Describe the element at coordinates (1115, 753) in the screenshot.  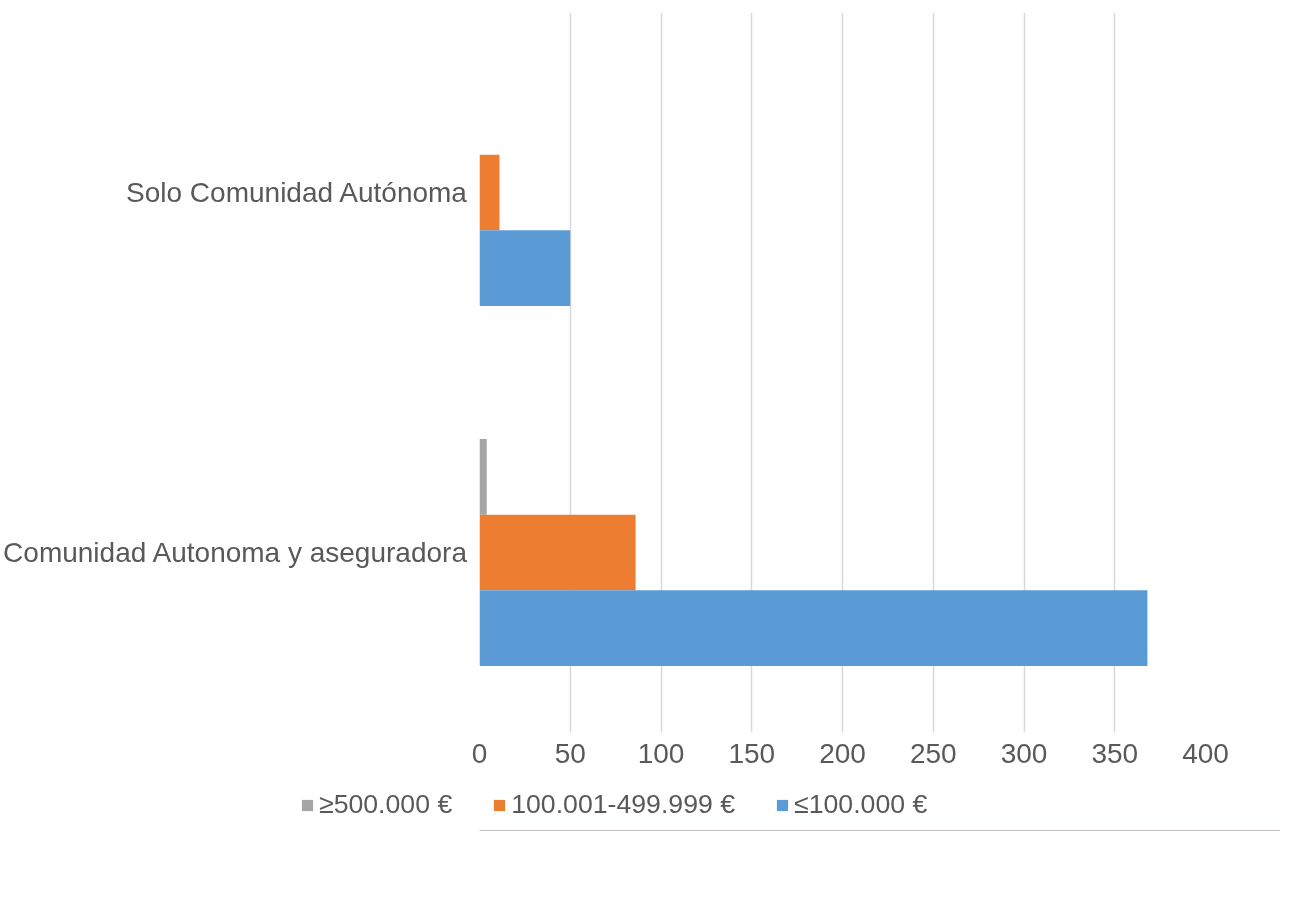
I see `x-tick-label: 350` at that location.